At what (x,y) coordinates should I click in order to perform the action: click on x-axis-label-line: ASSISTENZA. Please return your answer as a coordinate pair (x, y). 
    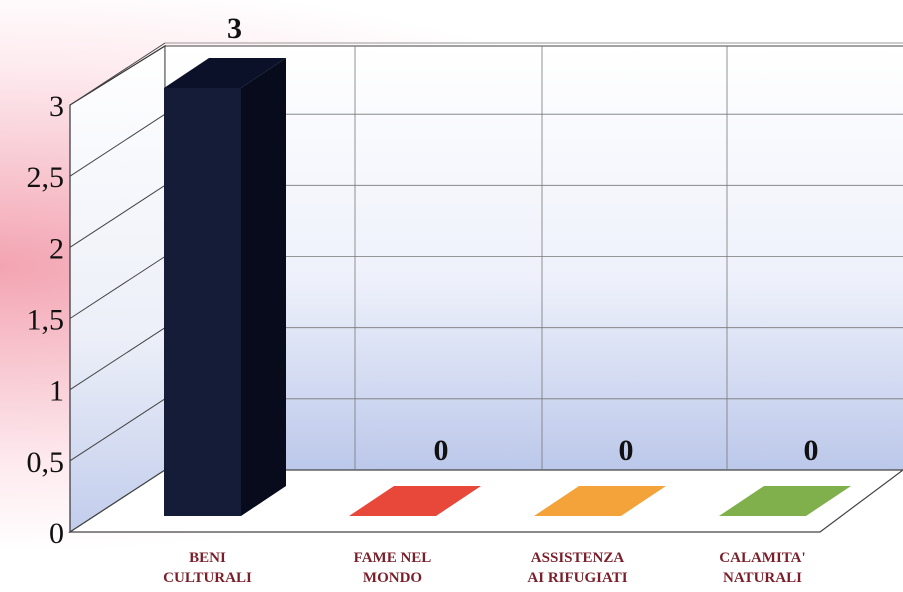
    Looking at the image, I should click on (578, 558).